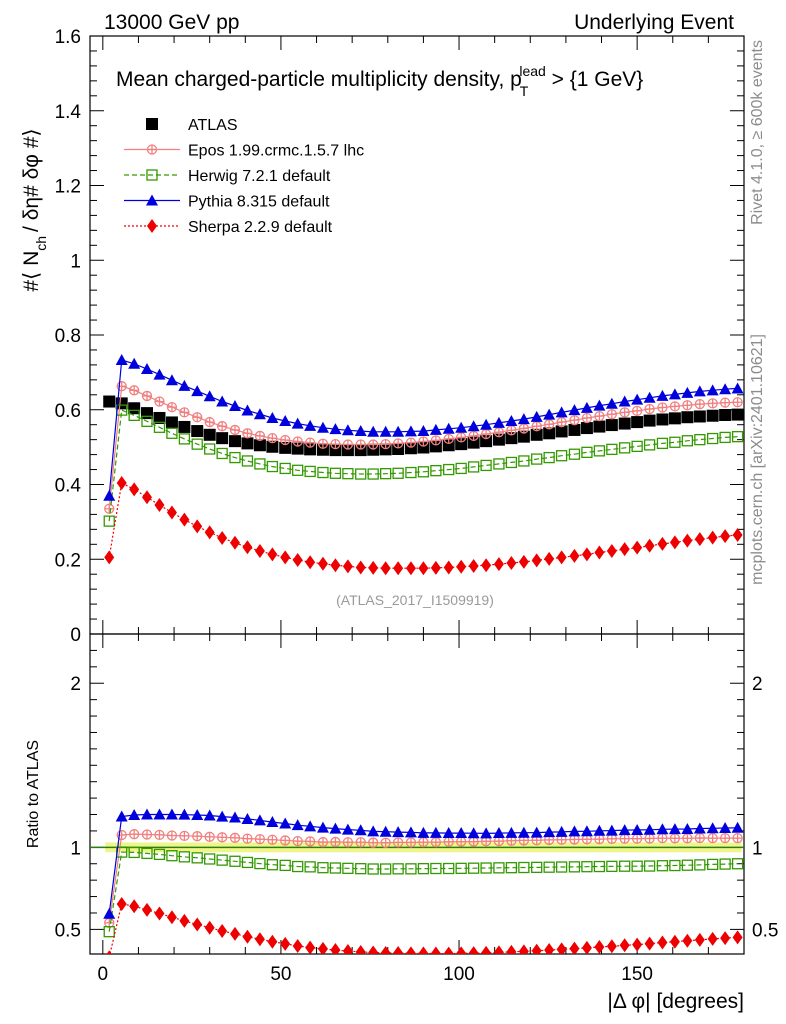 This screenshot has width=786, height=1024. Describe the element at coordinates (68, 336) in the screenshot. I see `main-y-tick-label: 0.8` at that location.